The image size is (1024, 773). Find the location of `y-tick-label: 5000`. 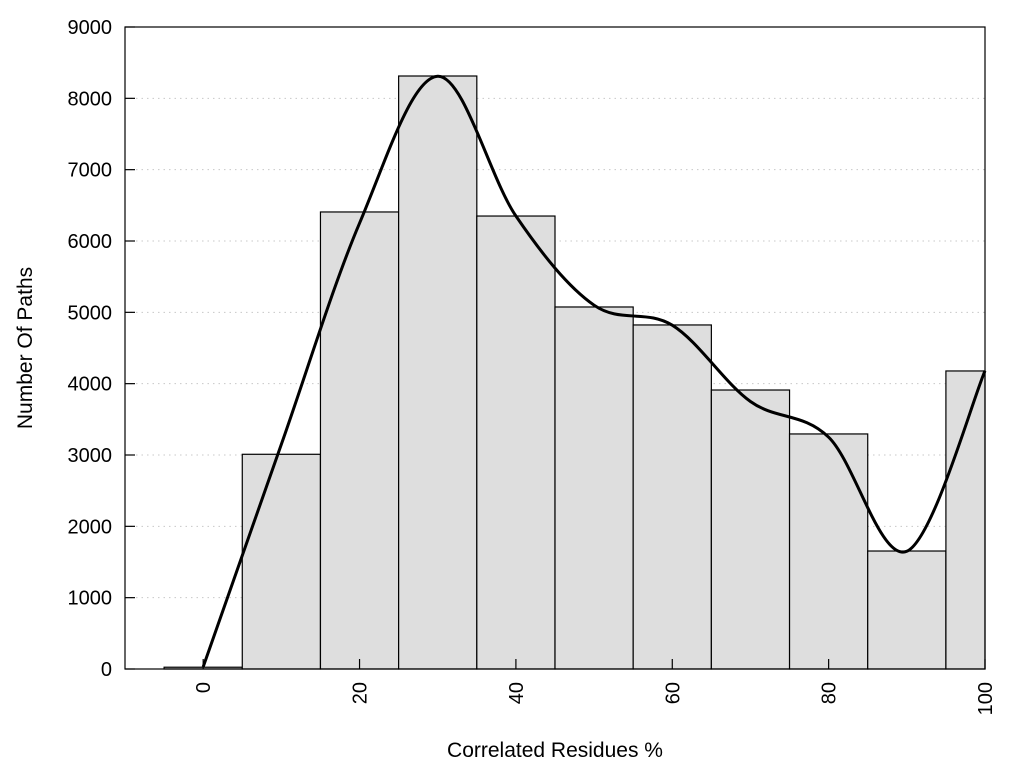

y-tick-label: 5000 is located at coordinates (90, 313).